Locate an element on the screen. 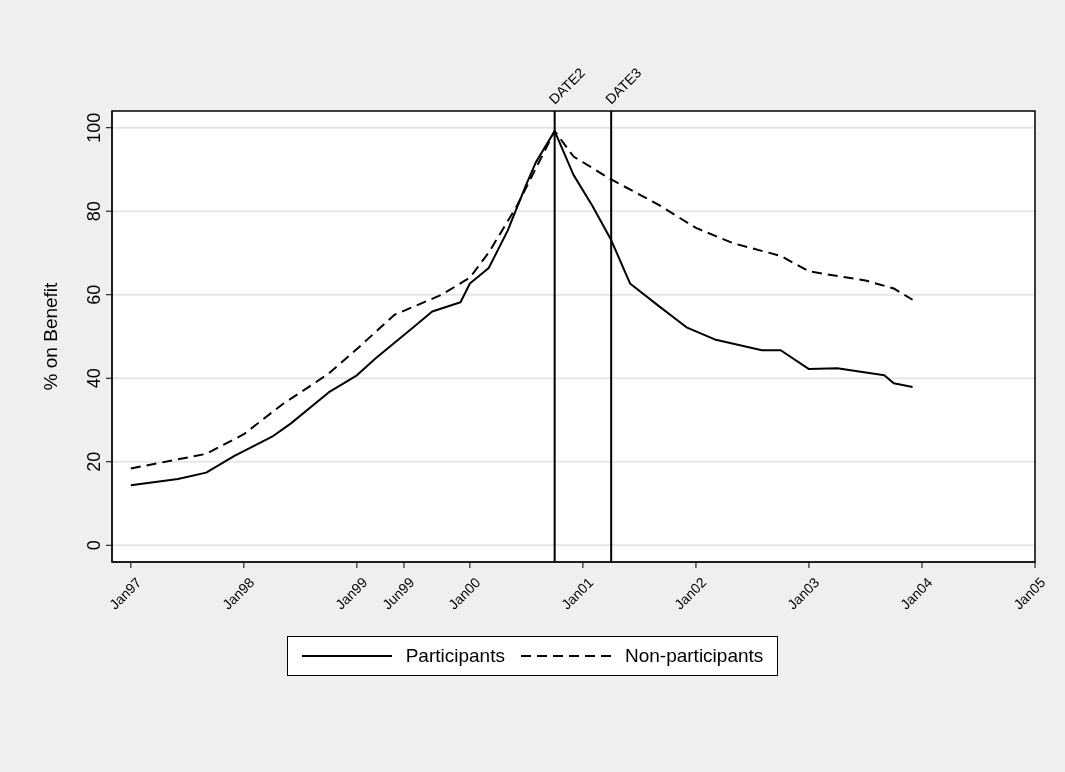 The height and width of the screenshot is (772, 1065). y-tick-label: 20 is located at coordinates (94, 461).